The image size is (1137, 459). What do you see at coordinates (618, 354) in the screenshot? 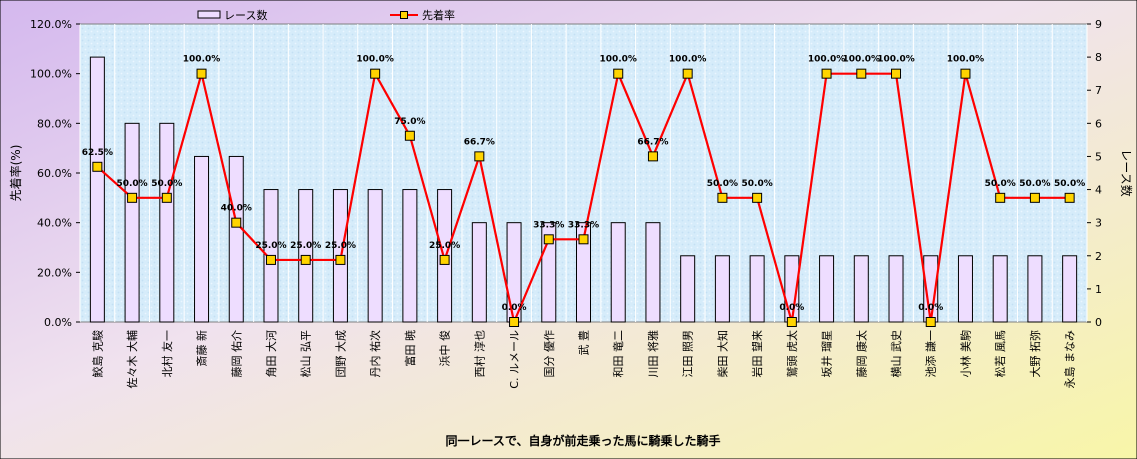
I see `category-label: 和田 竜二` at bounding box center [618, 354].